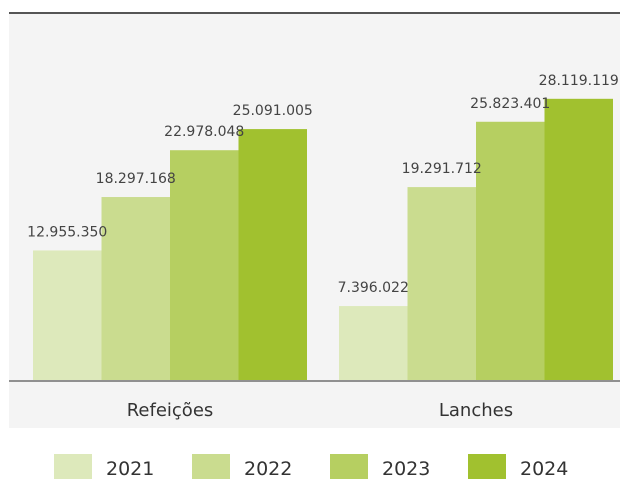 The image size is (621, 483). Describe the element at coordinates (406, 468) in the screenshot. I see `legend-label: 2023` at that location.